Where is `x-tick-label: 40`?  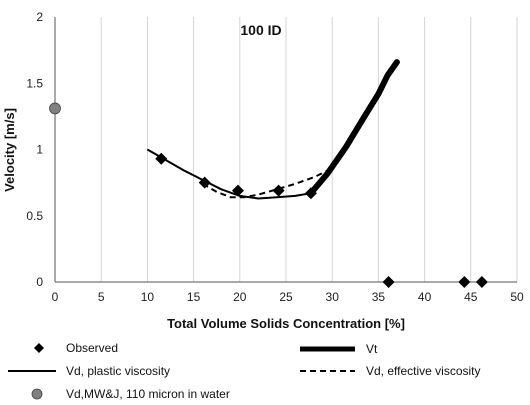
x-tick-label: 40 is located at coordinates (425, 297).